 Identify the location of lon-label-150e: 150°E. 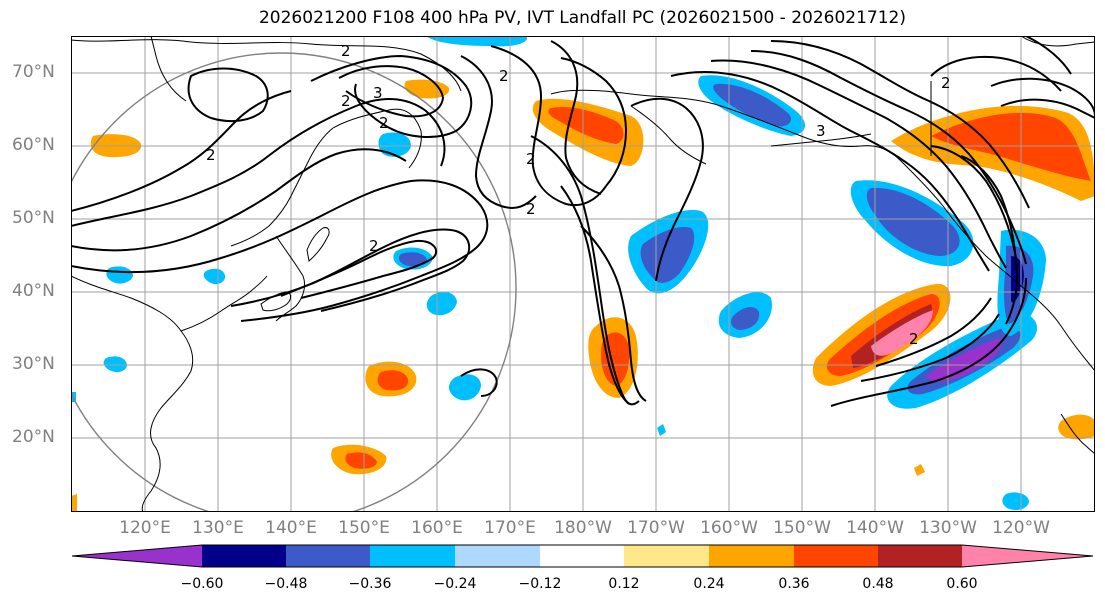
(364, 528).